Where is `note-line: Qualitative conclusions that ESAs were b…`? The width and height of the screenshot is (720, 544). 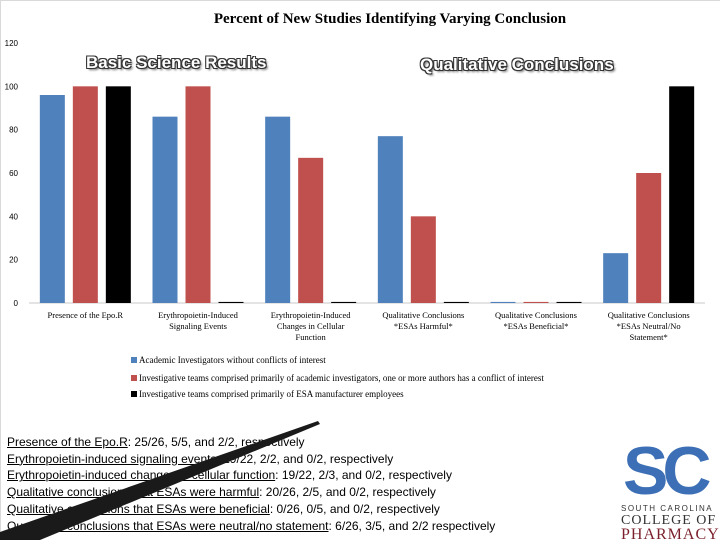 note-line: Qualitative conclusions that ESAs were b… is located at coordinates (307, 509).